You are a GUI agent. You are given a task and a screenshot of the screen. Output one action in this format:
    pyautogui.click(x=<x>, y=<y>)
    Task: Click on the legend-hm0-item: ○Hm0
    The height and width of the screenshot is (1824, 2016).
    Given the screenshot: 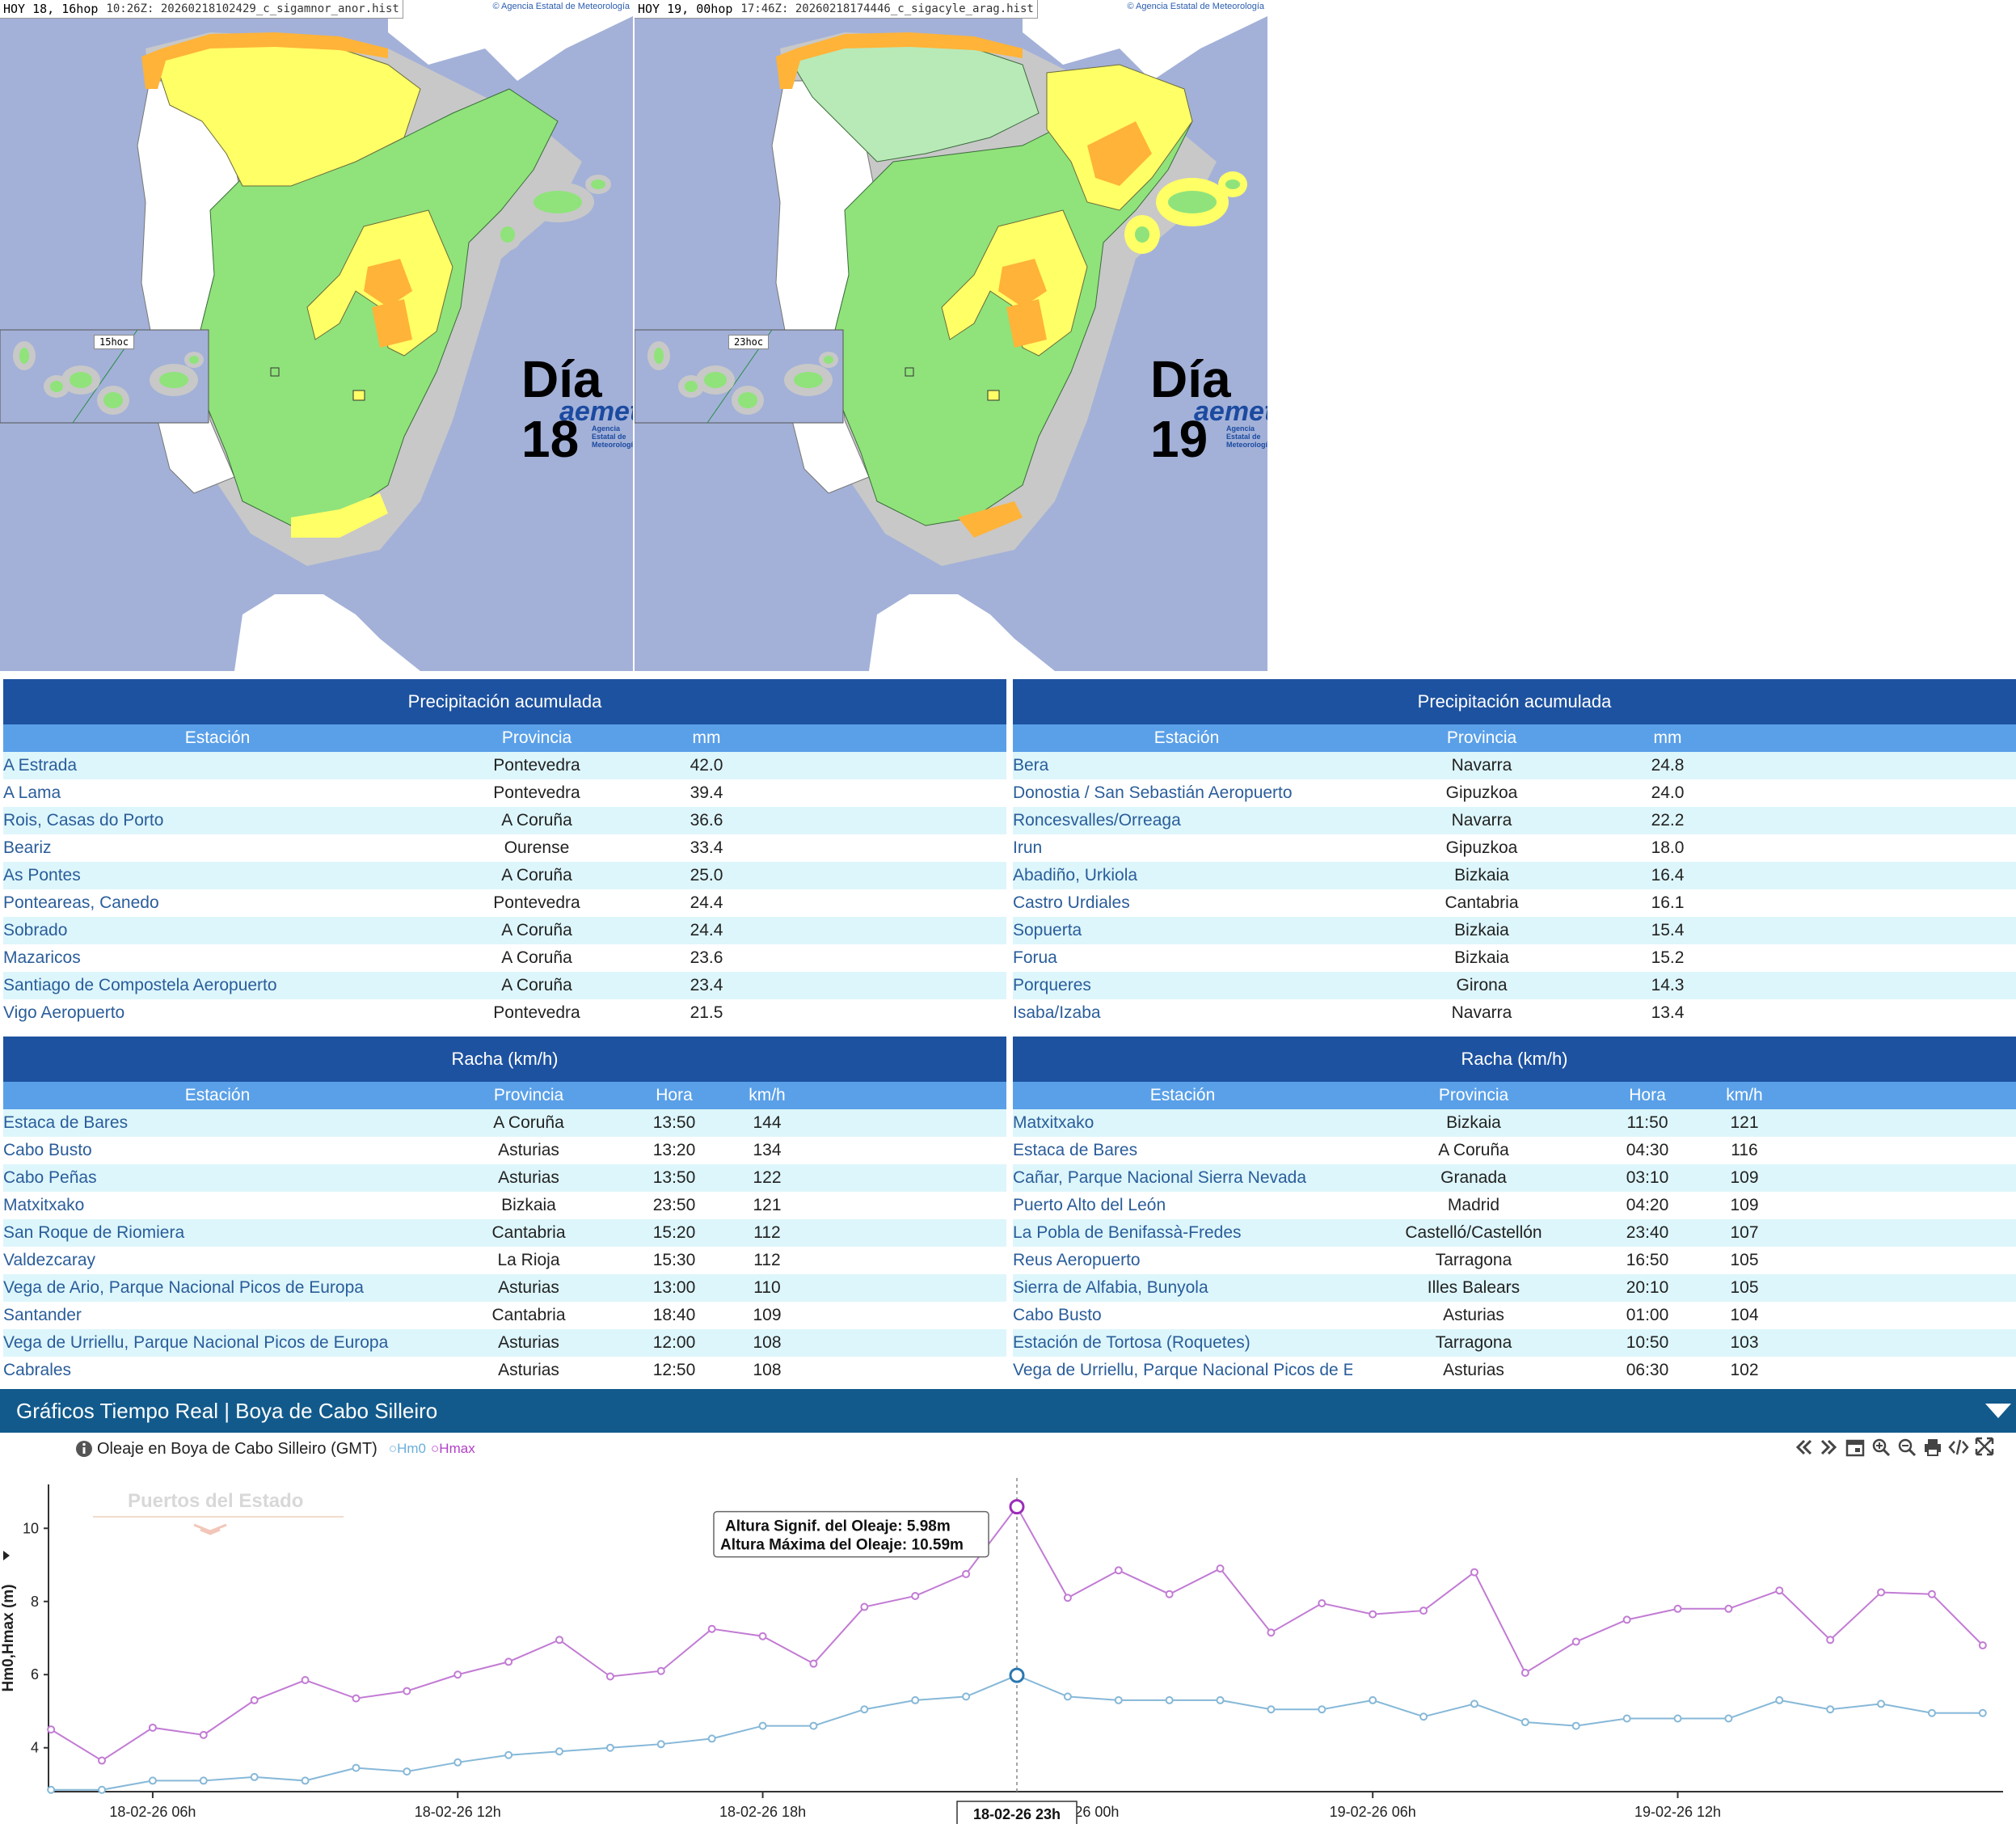 What is the action you would take?
    pyautogui.click(x=407, y=1448)
    